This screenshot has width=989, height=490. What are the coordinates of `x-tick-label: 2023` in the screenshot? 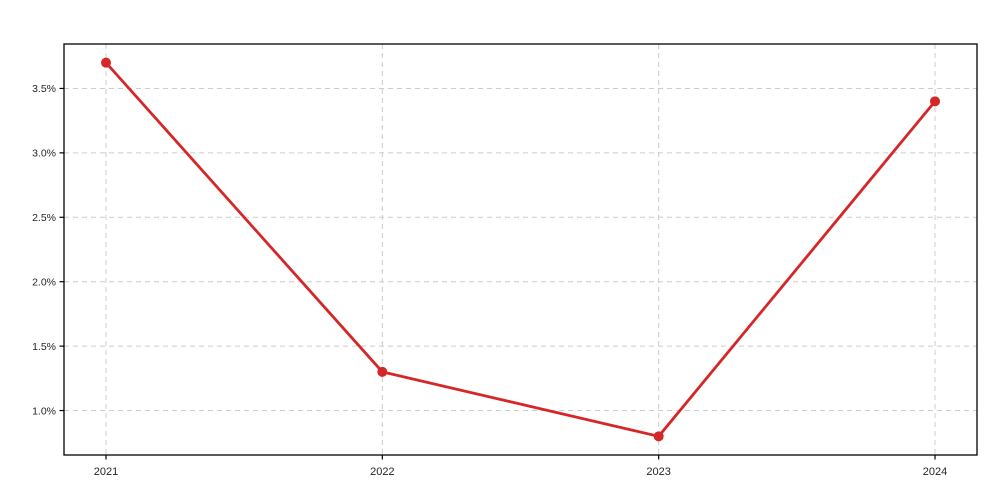 It's located at (658, 472).